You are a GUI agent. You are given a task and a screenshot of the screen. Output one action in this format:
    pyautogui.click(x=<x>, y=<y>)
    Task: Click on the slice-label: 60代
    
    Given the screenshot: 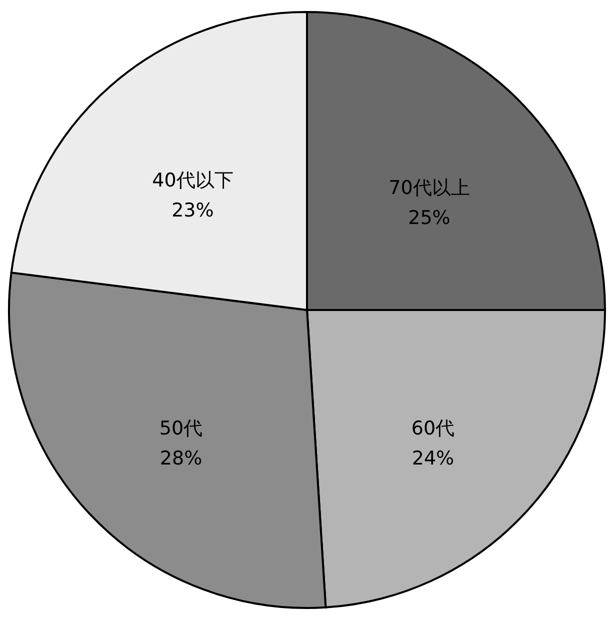 What is the action you would take?
    pyautogui.click(x=433, y=428)
    